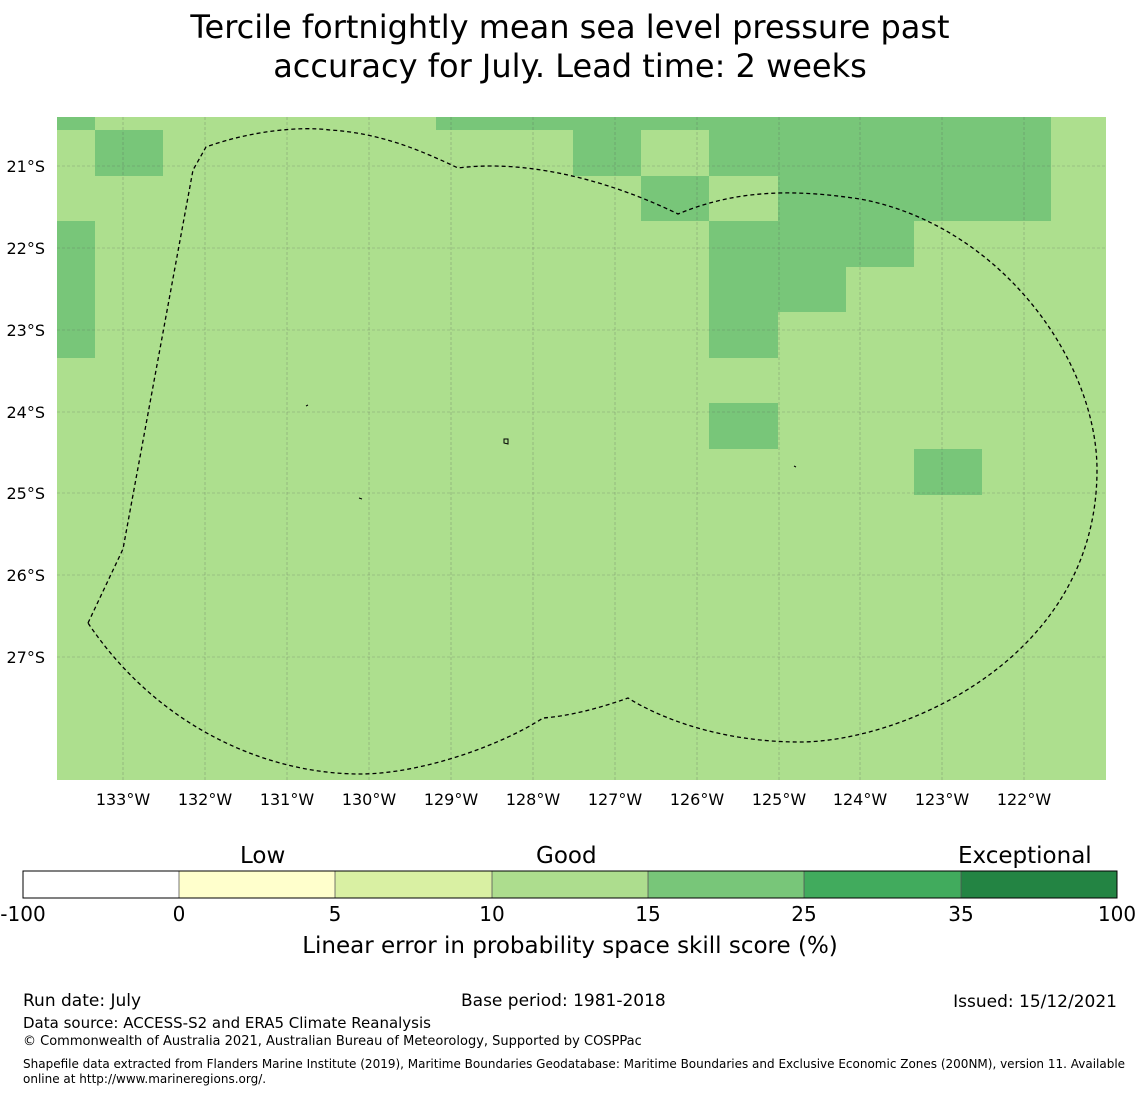 This screenshot has height=1095, width=1140. Describe the element at coordinates (369, 799) in the screenshot. I see `lon-label: 130°W` at that location.